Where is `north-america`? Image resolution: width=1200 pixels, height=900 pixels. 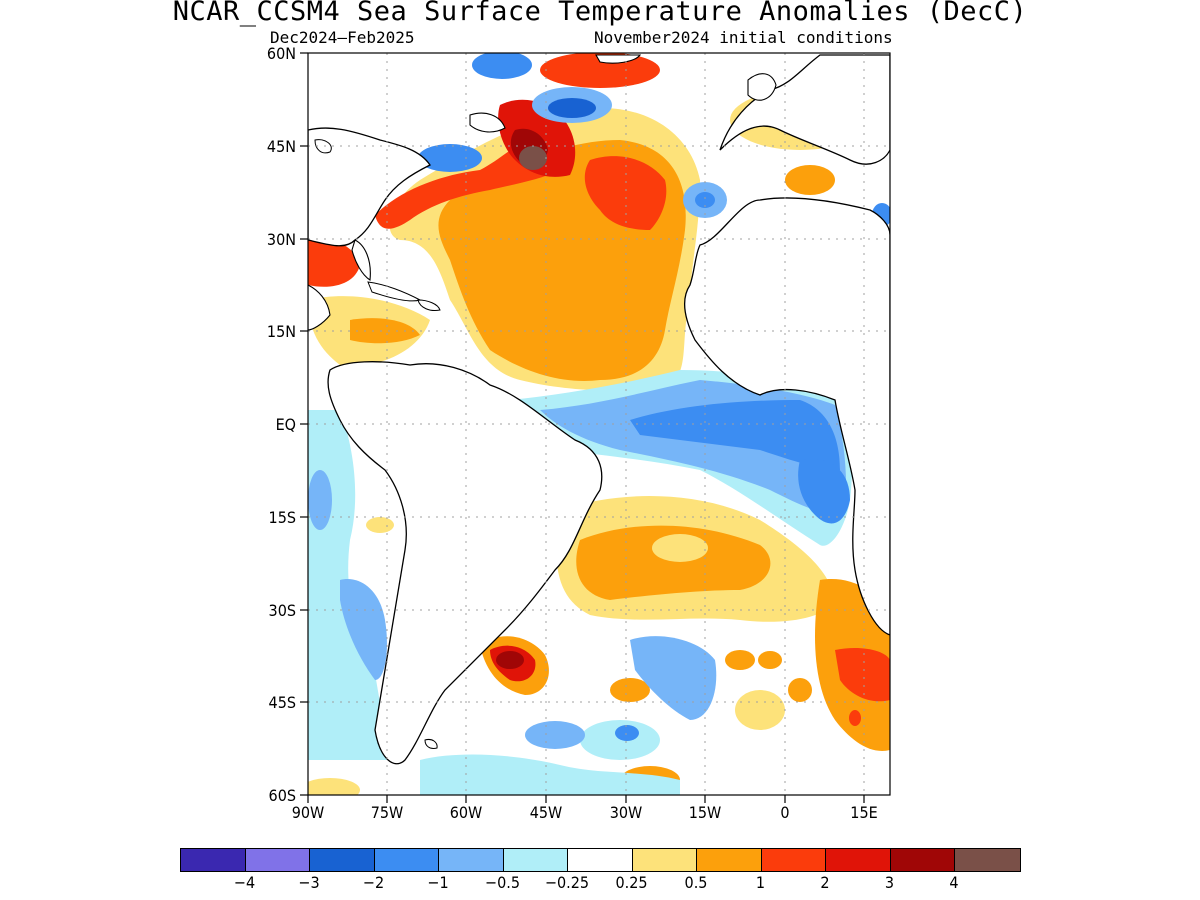 north-america is located at coordinates (369, 187).